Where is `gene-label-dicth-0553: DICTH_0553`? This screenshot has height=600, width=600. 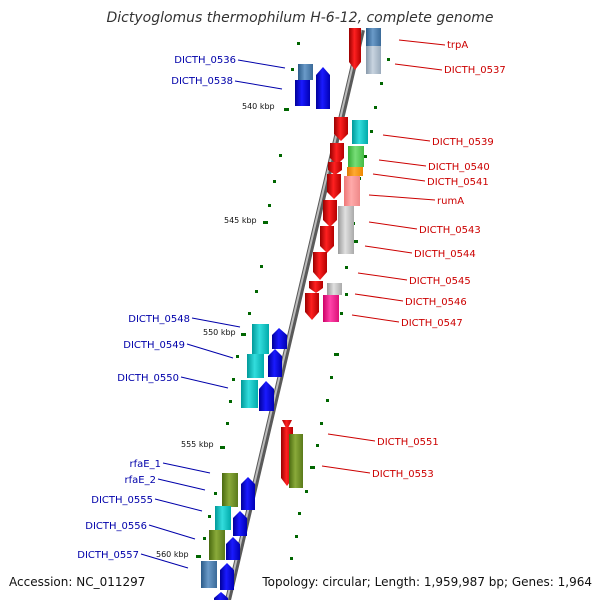
gene-label-dicth-0553: DICTH_0553 is located at coordinates (403, 474).